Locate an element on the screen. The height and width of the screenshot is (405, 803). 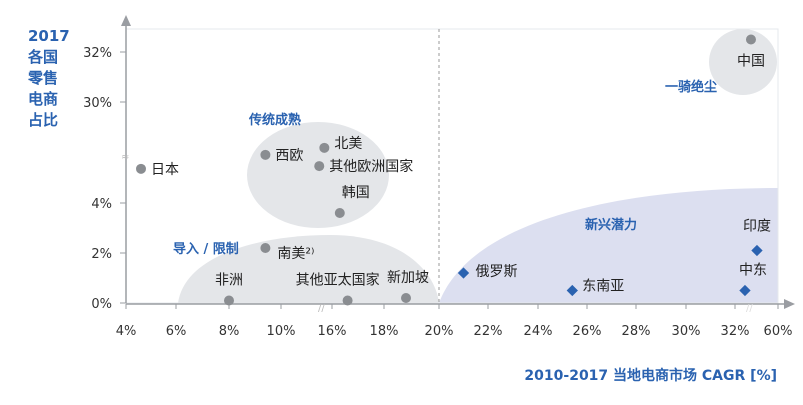
group-emerging-area is located at coordinates (608, 245).